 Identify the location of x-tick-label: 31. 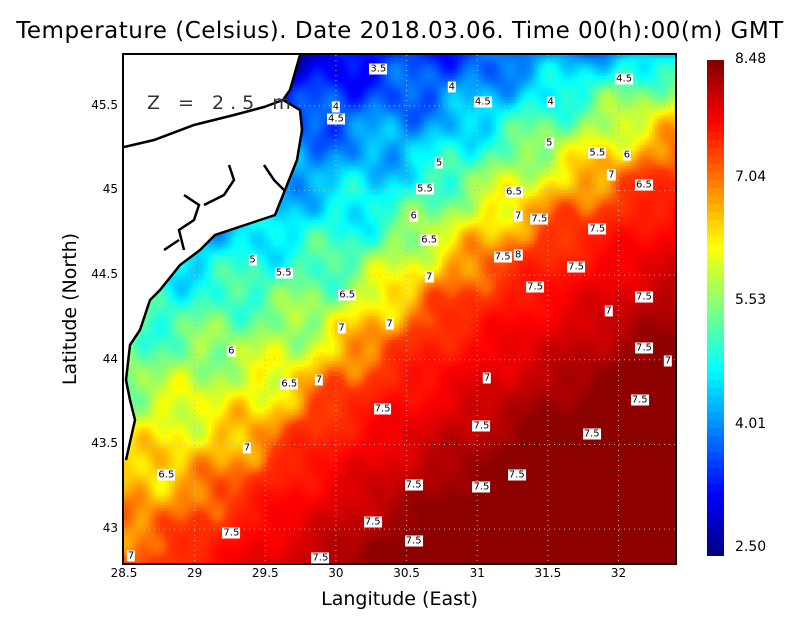
(477, 573).